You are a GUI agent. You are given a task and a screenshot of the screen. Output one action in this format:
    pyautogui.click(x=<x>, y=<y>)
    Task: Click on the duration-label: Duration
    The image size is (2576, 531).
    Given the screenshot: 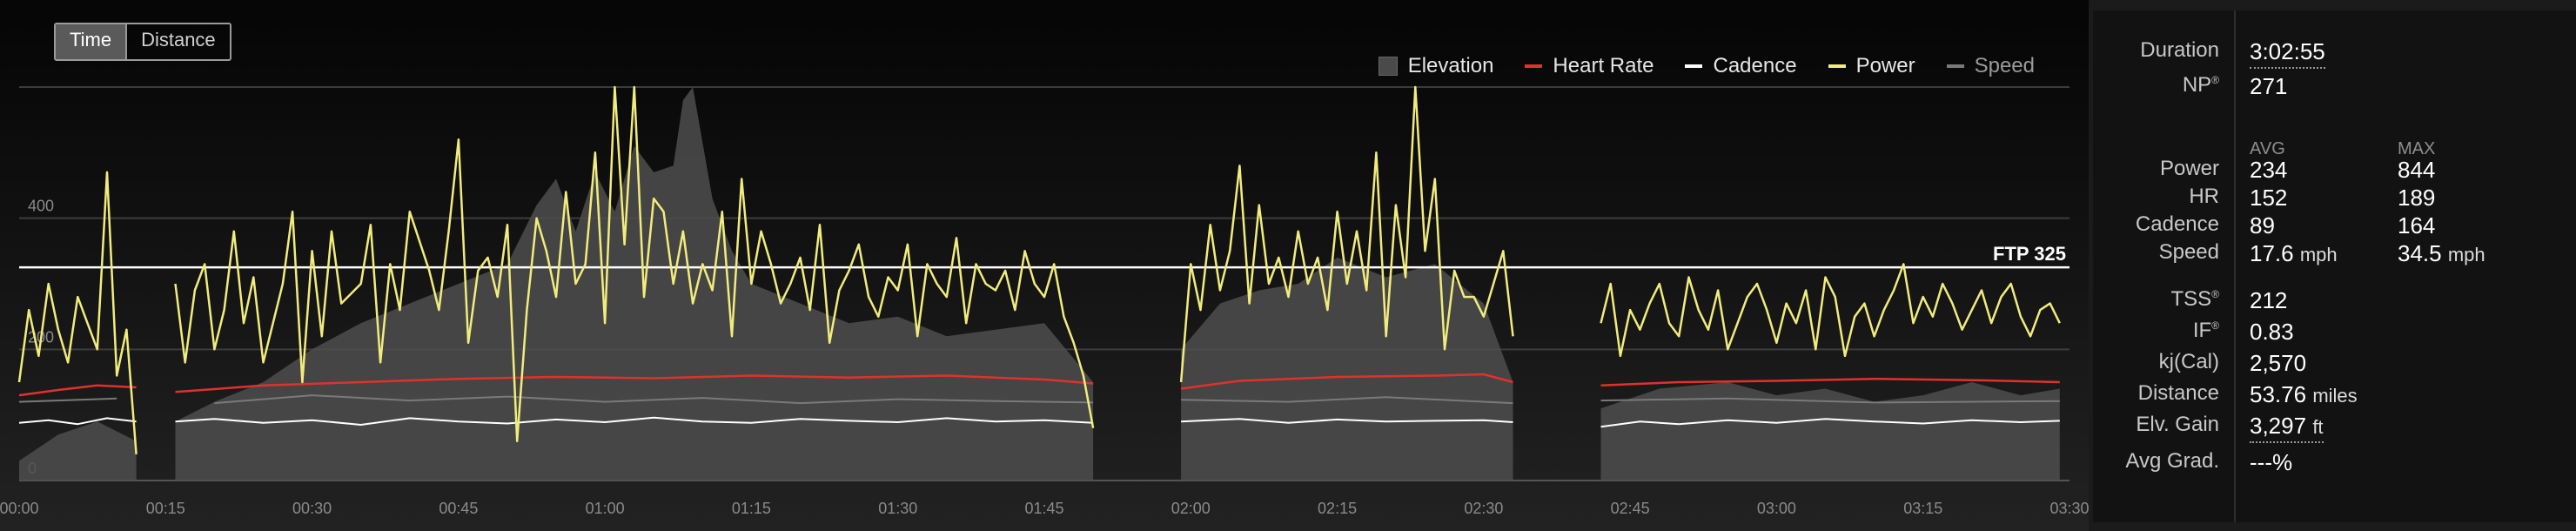 What is the action you would take?
    pyautogui.click(x=2179, y=50)
    